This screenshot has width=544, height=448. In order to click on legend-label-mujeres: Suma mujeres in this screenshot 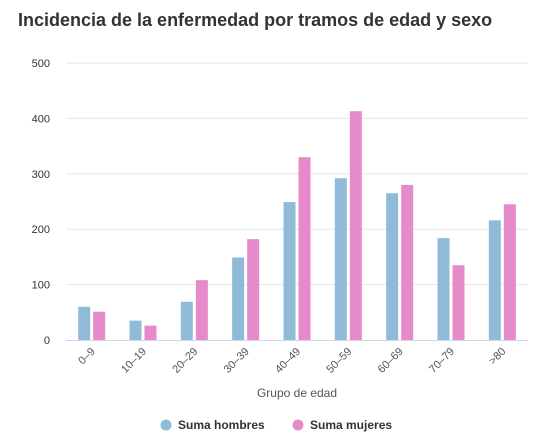, I will do `click(351, 425)`.